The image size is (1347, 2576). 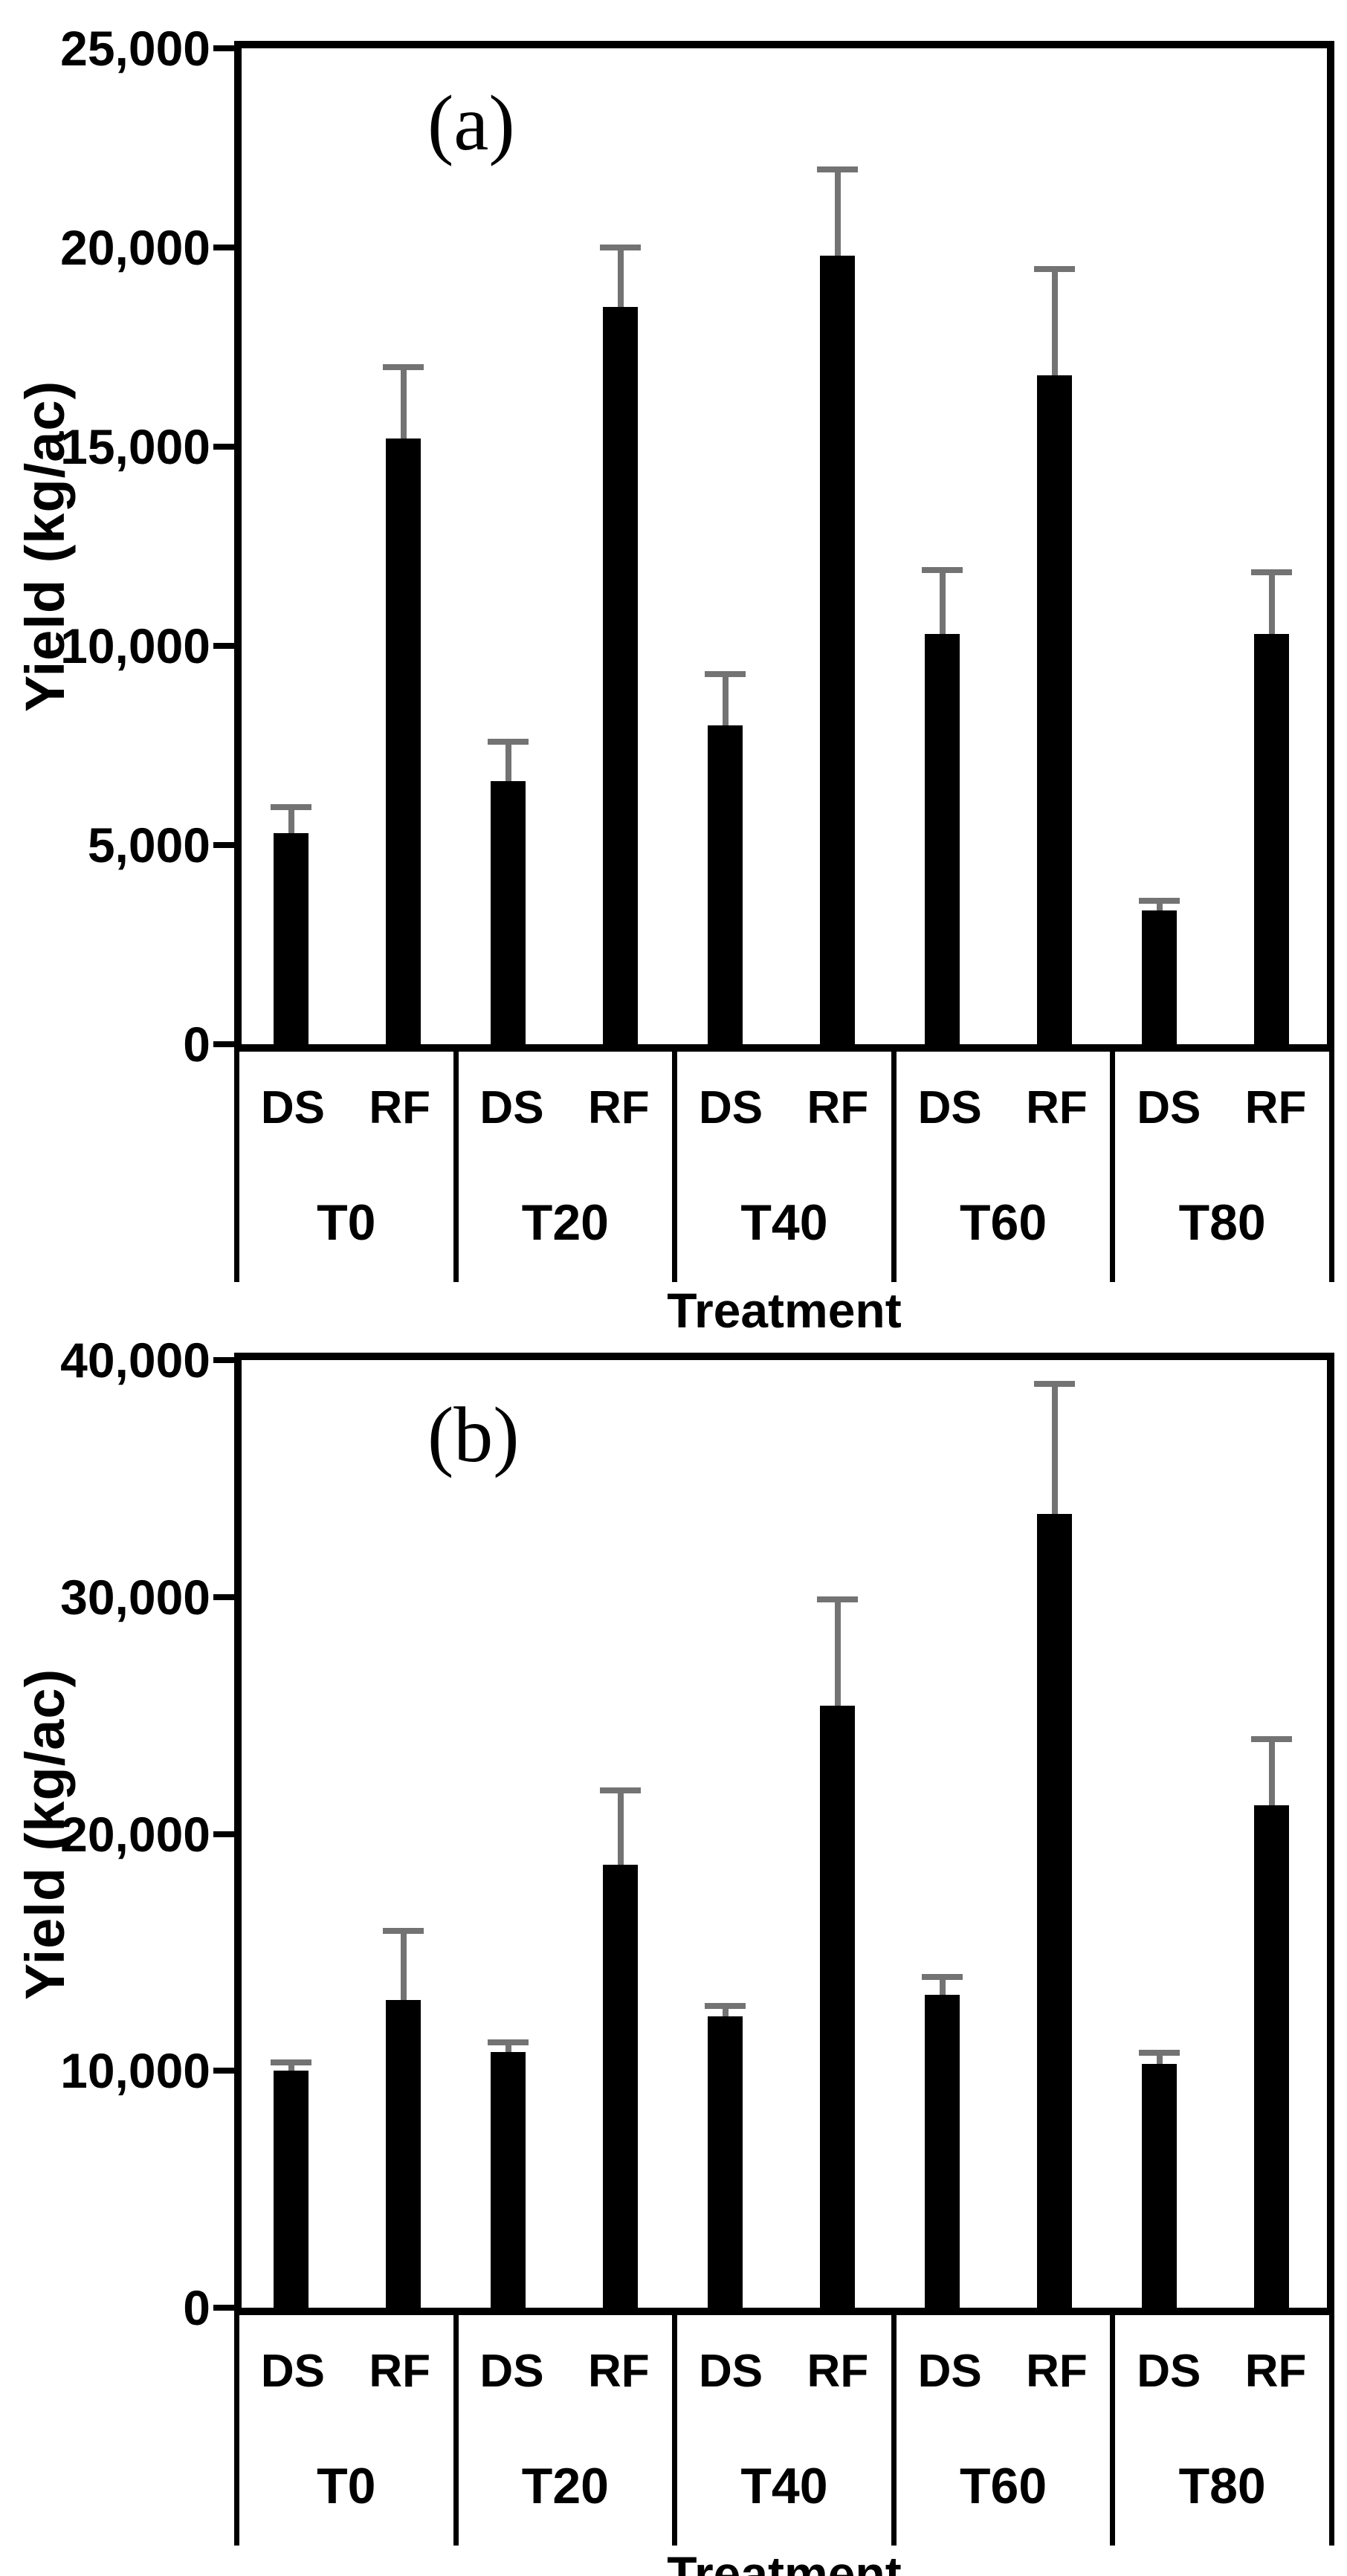 I want to click on bar-T60-DS, so click(x=942, y=2151).